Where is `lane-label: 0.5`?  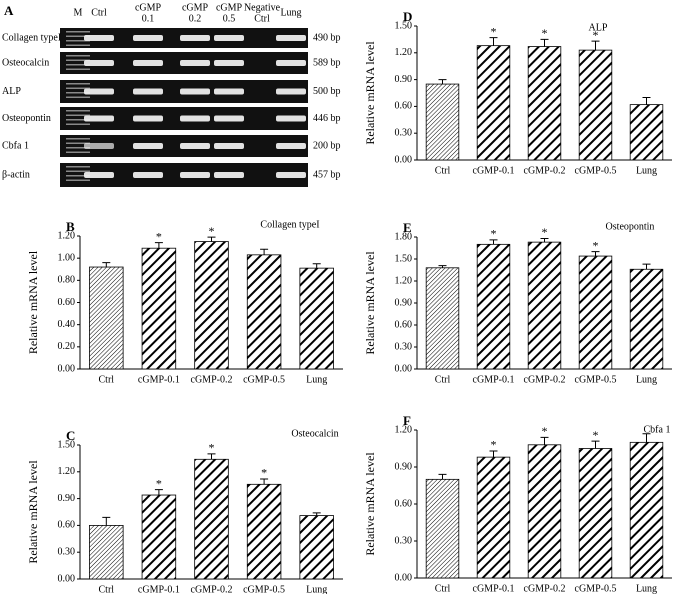 lane-label: 0.5 is located at coordinates (229, 18).